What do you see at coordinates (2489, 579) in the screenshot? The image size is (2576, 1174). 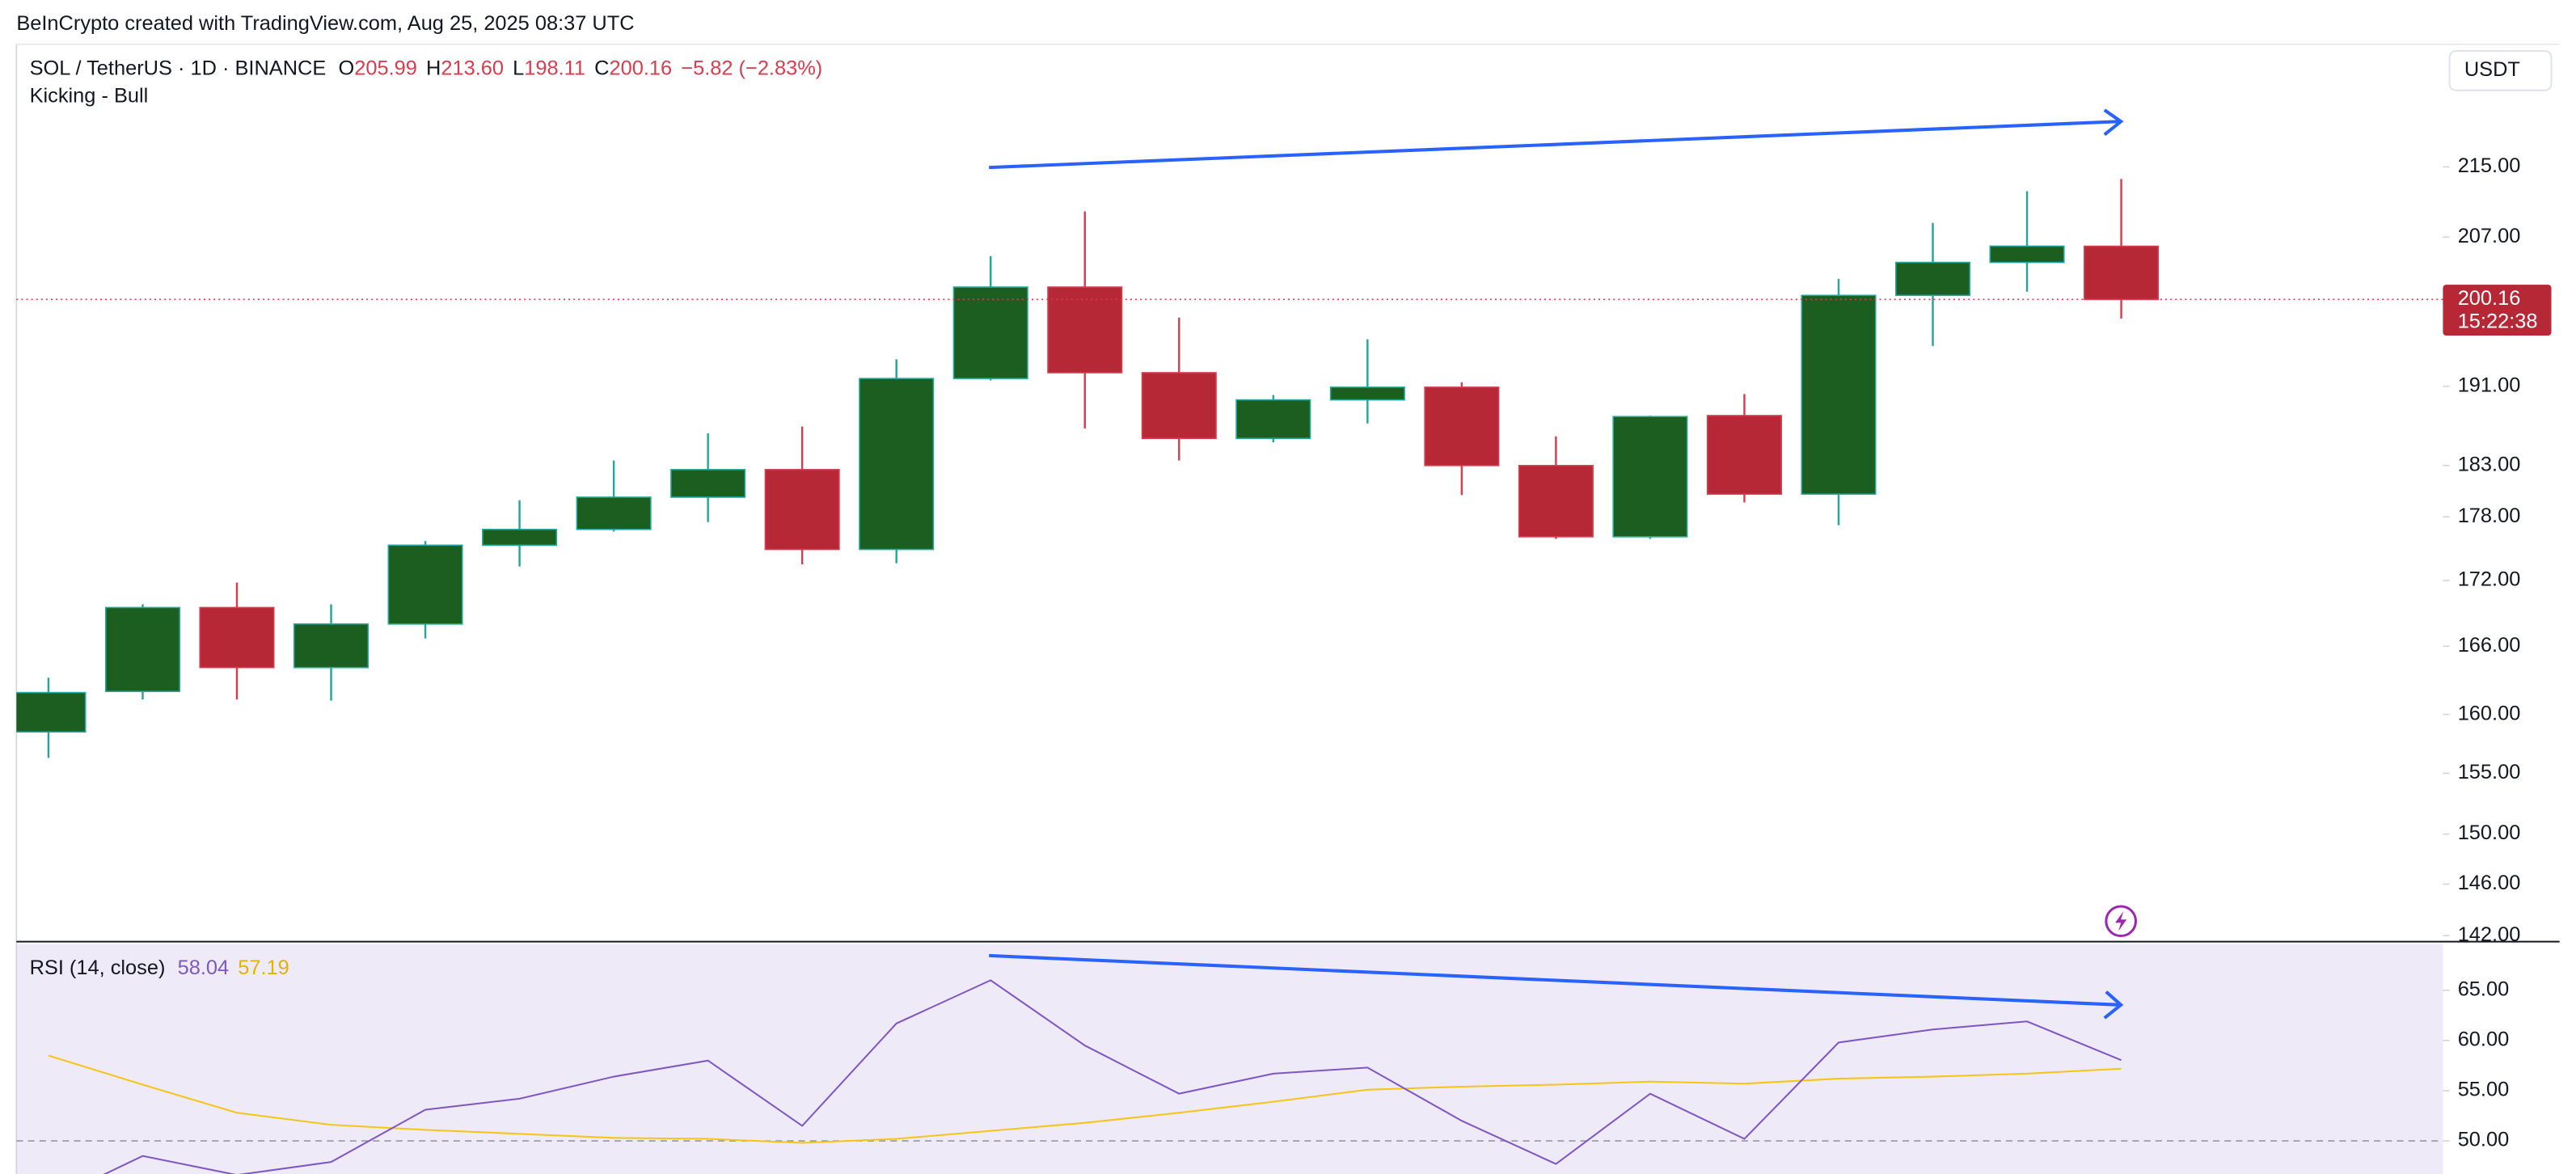 I see `y-tick-label: 172.00` at bounding box center [2489, 579].